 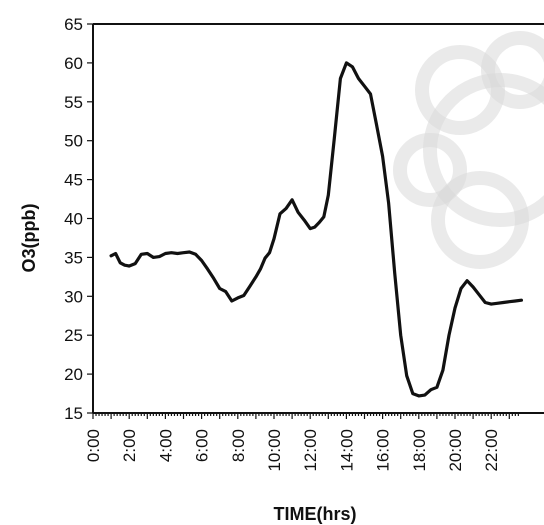 I want to click on x-tick-label: 10:00, so click(x=274, y=450).